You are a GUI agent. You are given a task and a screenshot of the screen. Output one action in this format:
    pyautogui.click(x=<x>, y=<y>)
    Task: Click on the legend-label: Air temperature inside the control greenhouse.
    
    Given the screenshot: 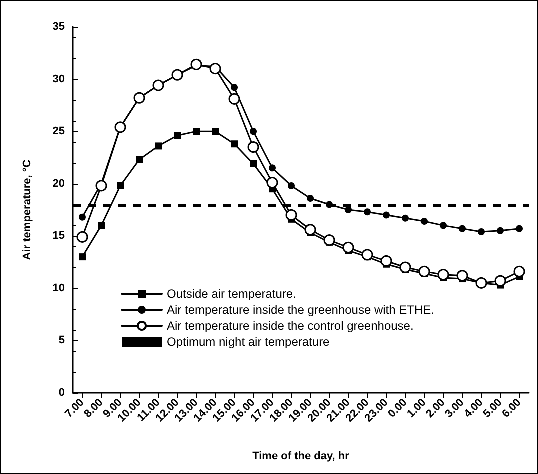 What is the action you would take?
    pyautogui.click(x=290, y=326)
    